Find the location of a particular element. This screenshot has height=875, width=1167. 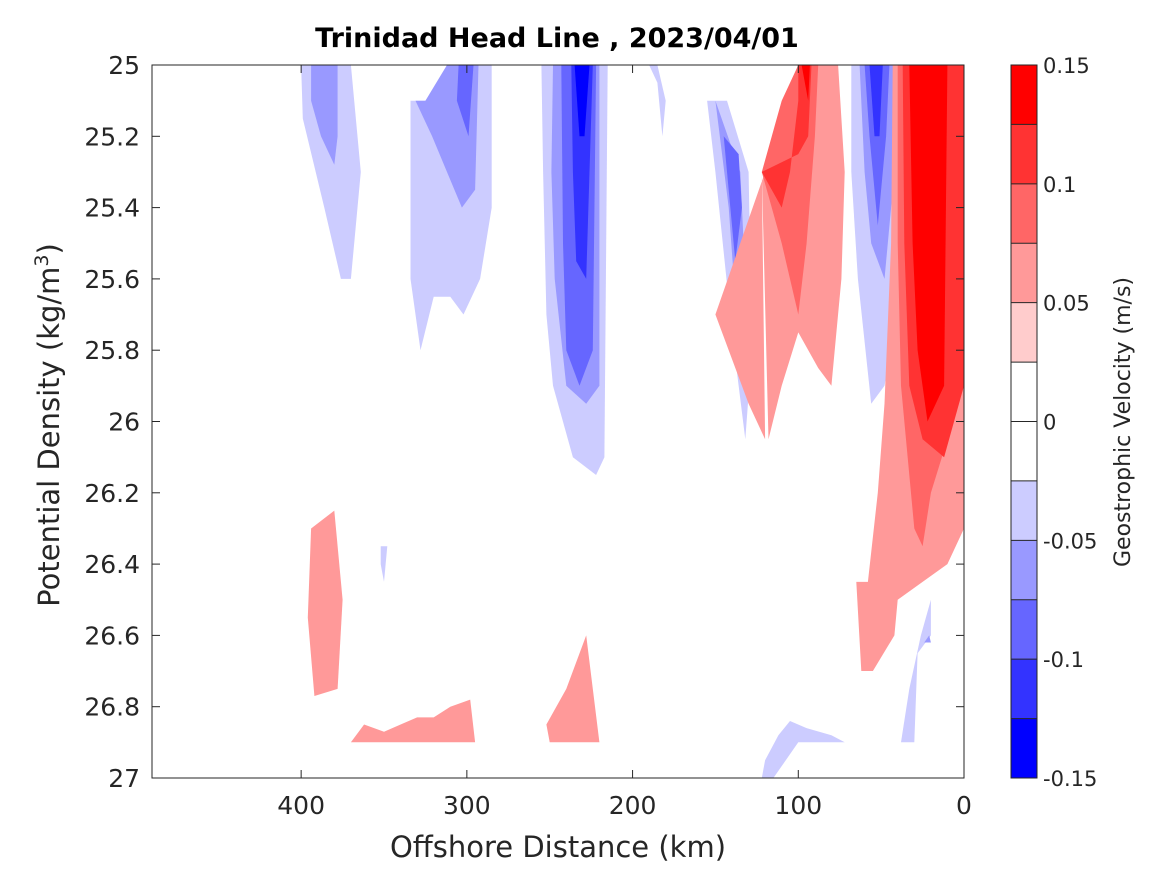

y-axis-label-main: Potential Density (kg/m is located at coordinates (49, 437).